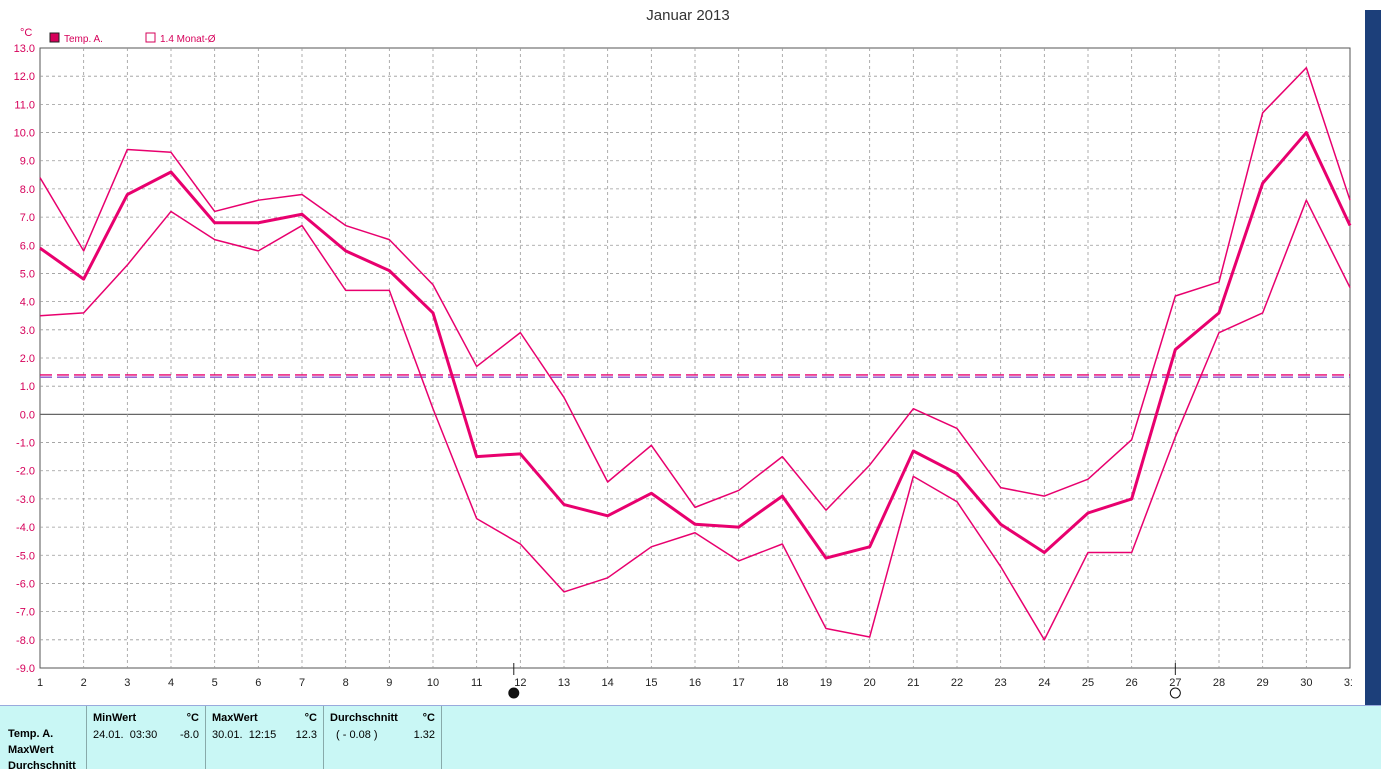 Image resolution: width=1381 pixels, height=772 pixels. What do you see at coordinates (957, 683) in the screenshot?
I see `x-tick-label: 22` at bounding box center [957, 683].